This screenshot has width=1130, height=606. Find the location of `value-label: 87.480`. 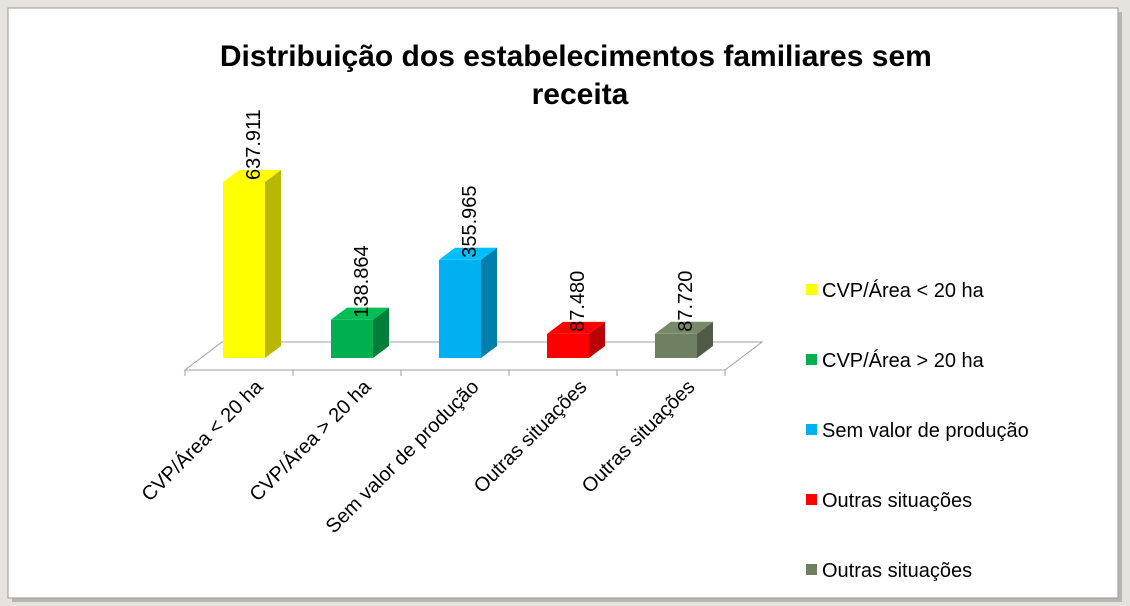

value-label: 87.480 is located at coordinates (578, 301).